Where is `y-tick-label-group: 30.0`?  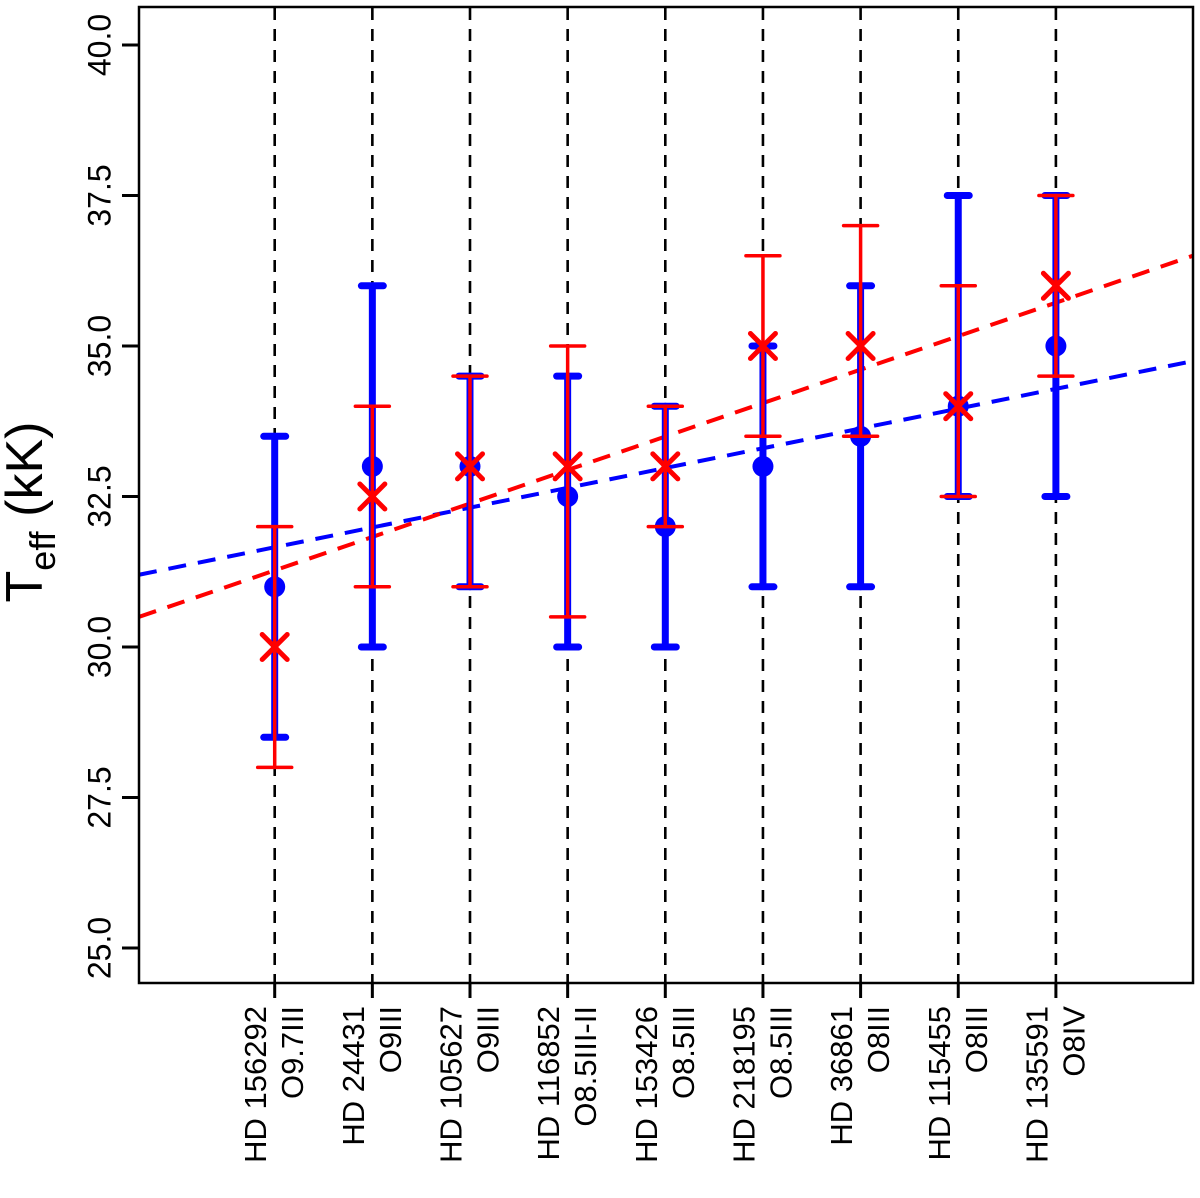 y-tick-label-group: 30.0 is located at coordinates (100, 647).